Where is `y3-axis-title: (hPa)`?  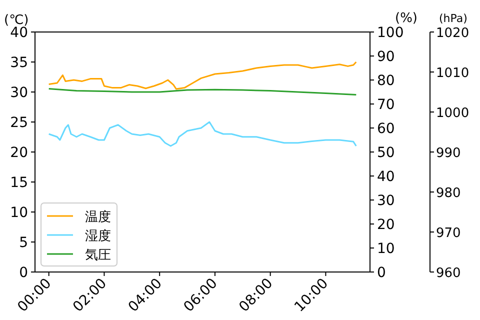 y3-axis-title: (hPa) is located at coordinates (453, 18).